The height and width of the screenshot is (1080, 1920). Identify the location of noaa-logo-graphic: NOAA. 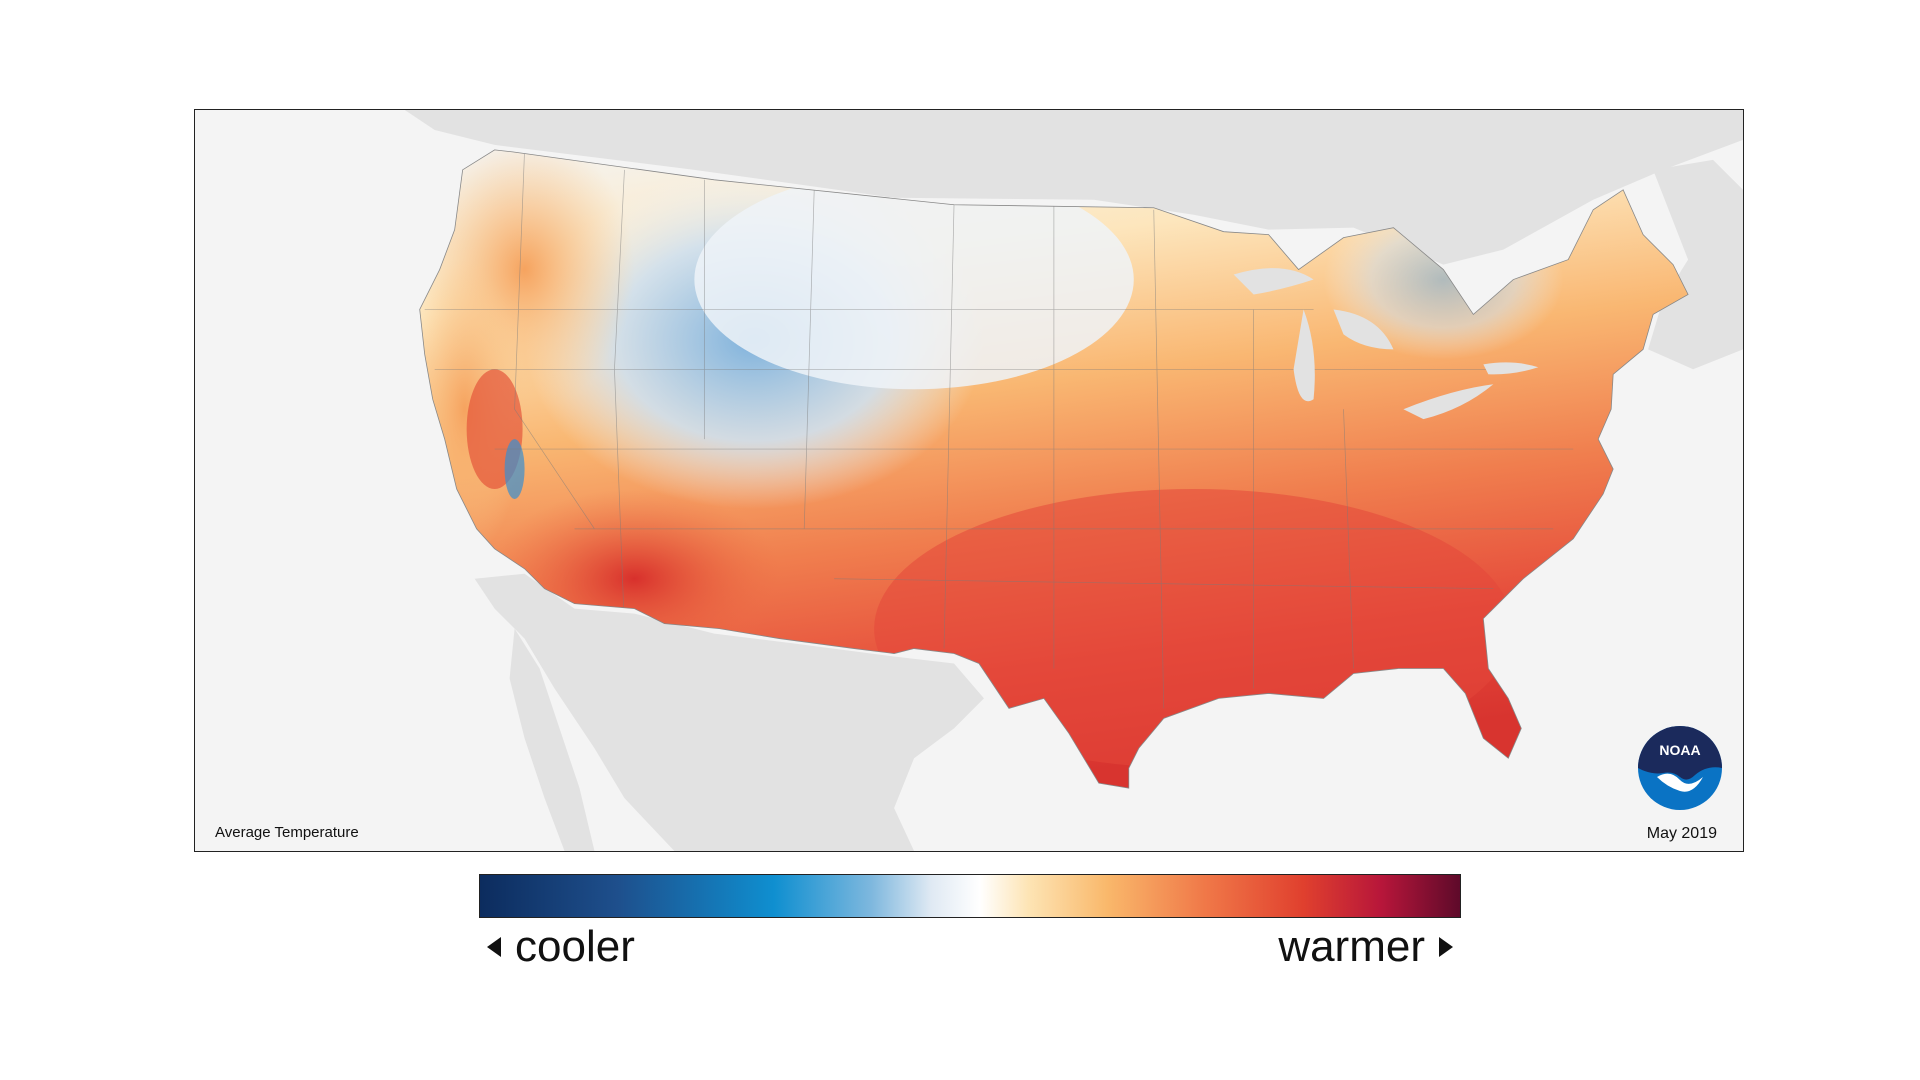
(1680, 768).